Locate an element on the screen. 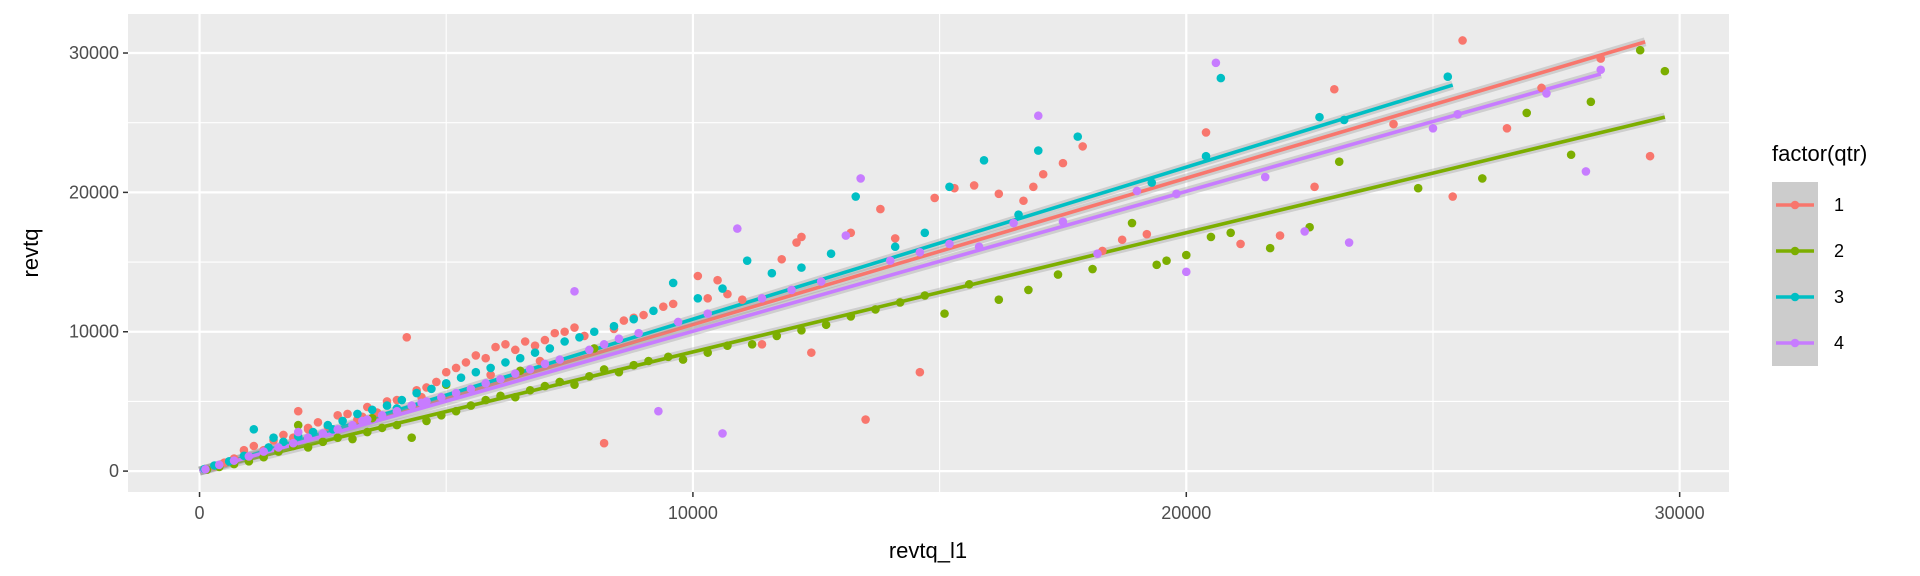  y-tick-label: 20000 is located at coordinates (94, 192).